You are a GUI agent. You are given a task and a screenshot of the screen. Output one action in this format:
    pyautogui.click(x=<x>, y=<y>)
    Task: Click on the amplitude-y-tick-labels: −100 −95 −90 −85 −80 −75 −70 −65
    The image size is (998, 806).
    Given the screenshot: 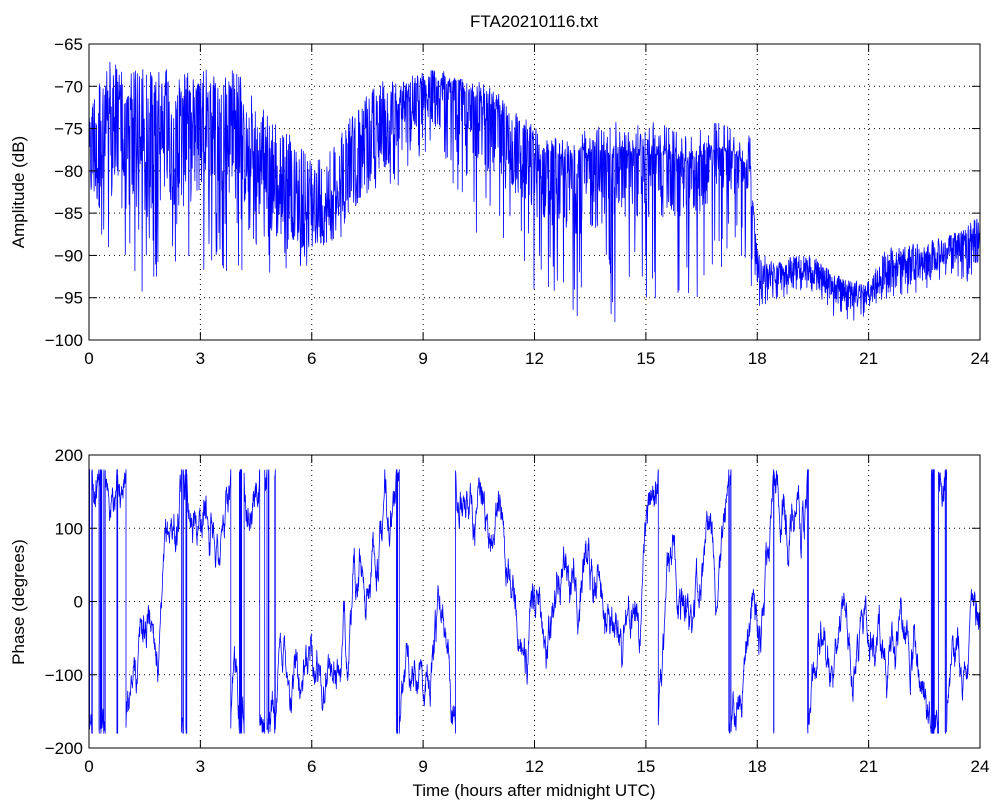 What is the action you would take?
    pyautogui.click(x=64, y=192)
    